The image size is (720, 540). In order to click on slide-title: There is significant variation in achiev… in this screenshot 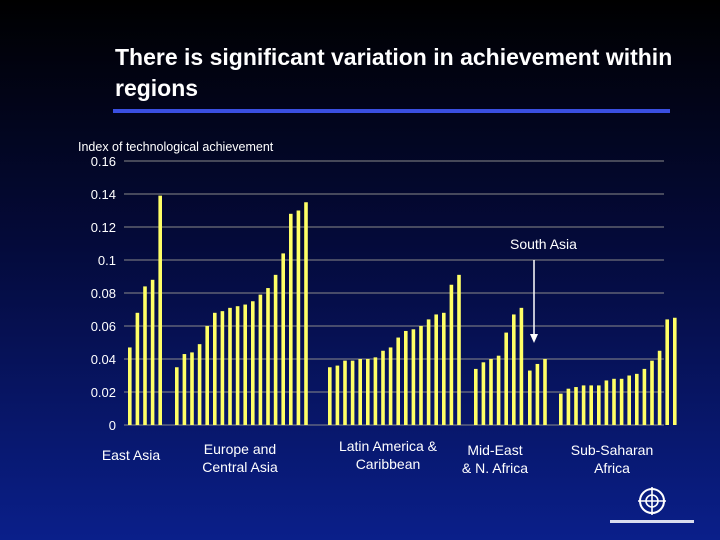, I will do `click(394, 72)`.